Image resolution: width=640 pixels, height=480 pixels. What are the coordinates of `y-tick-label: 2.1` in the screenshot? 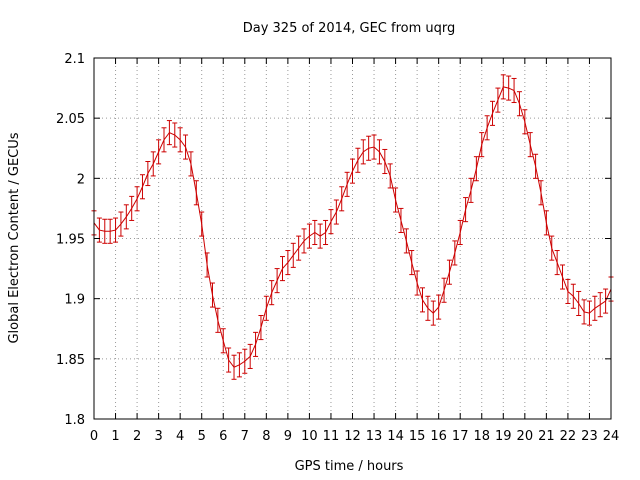 It's located at (74, 59).